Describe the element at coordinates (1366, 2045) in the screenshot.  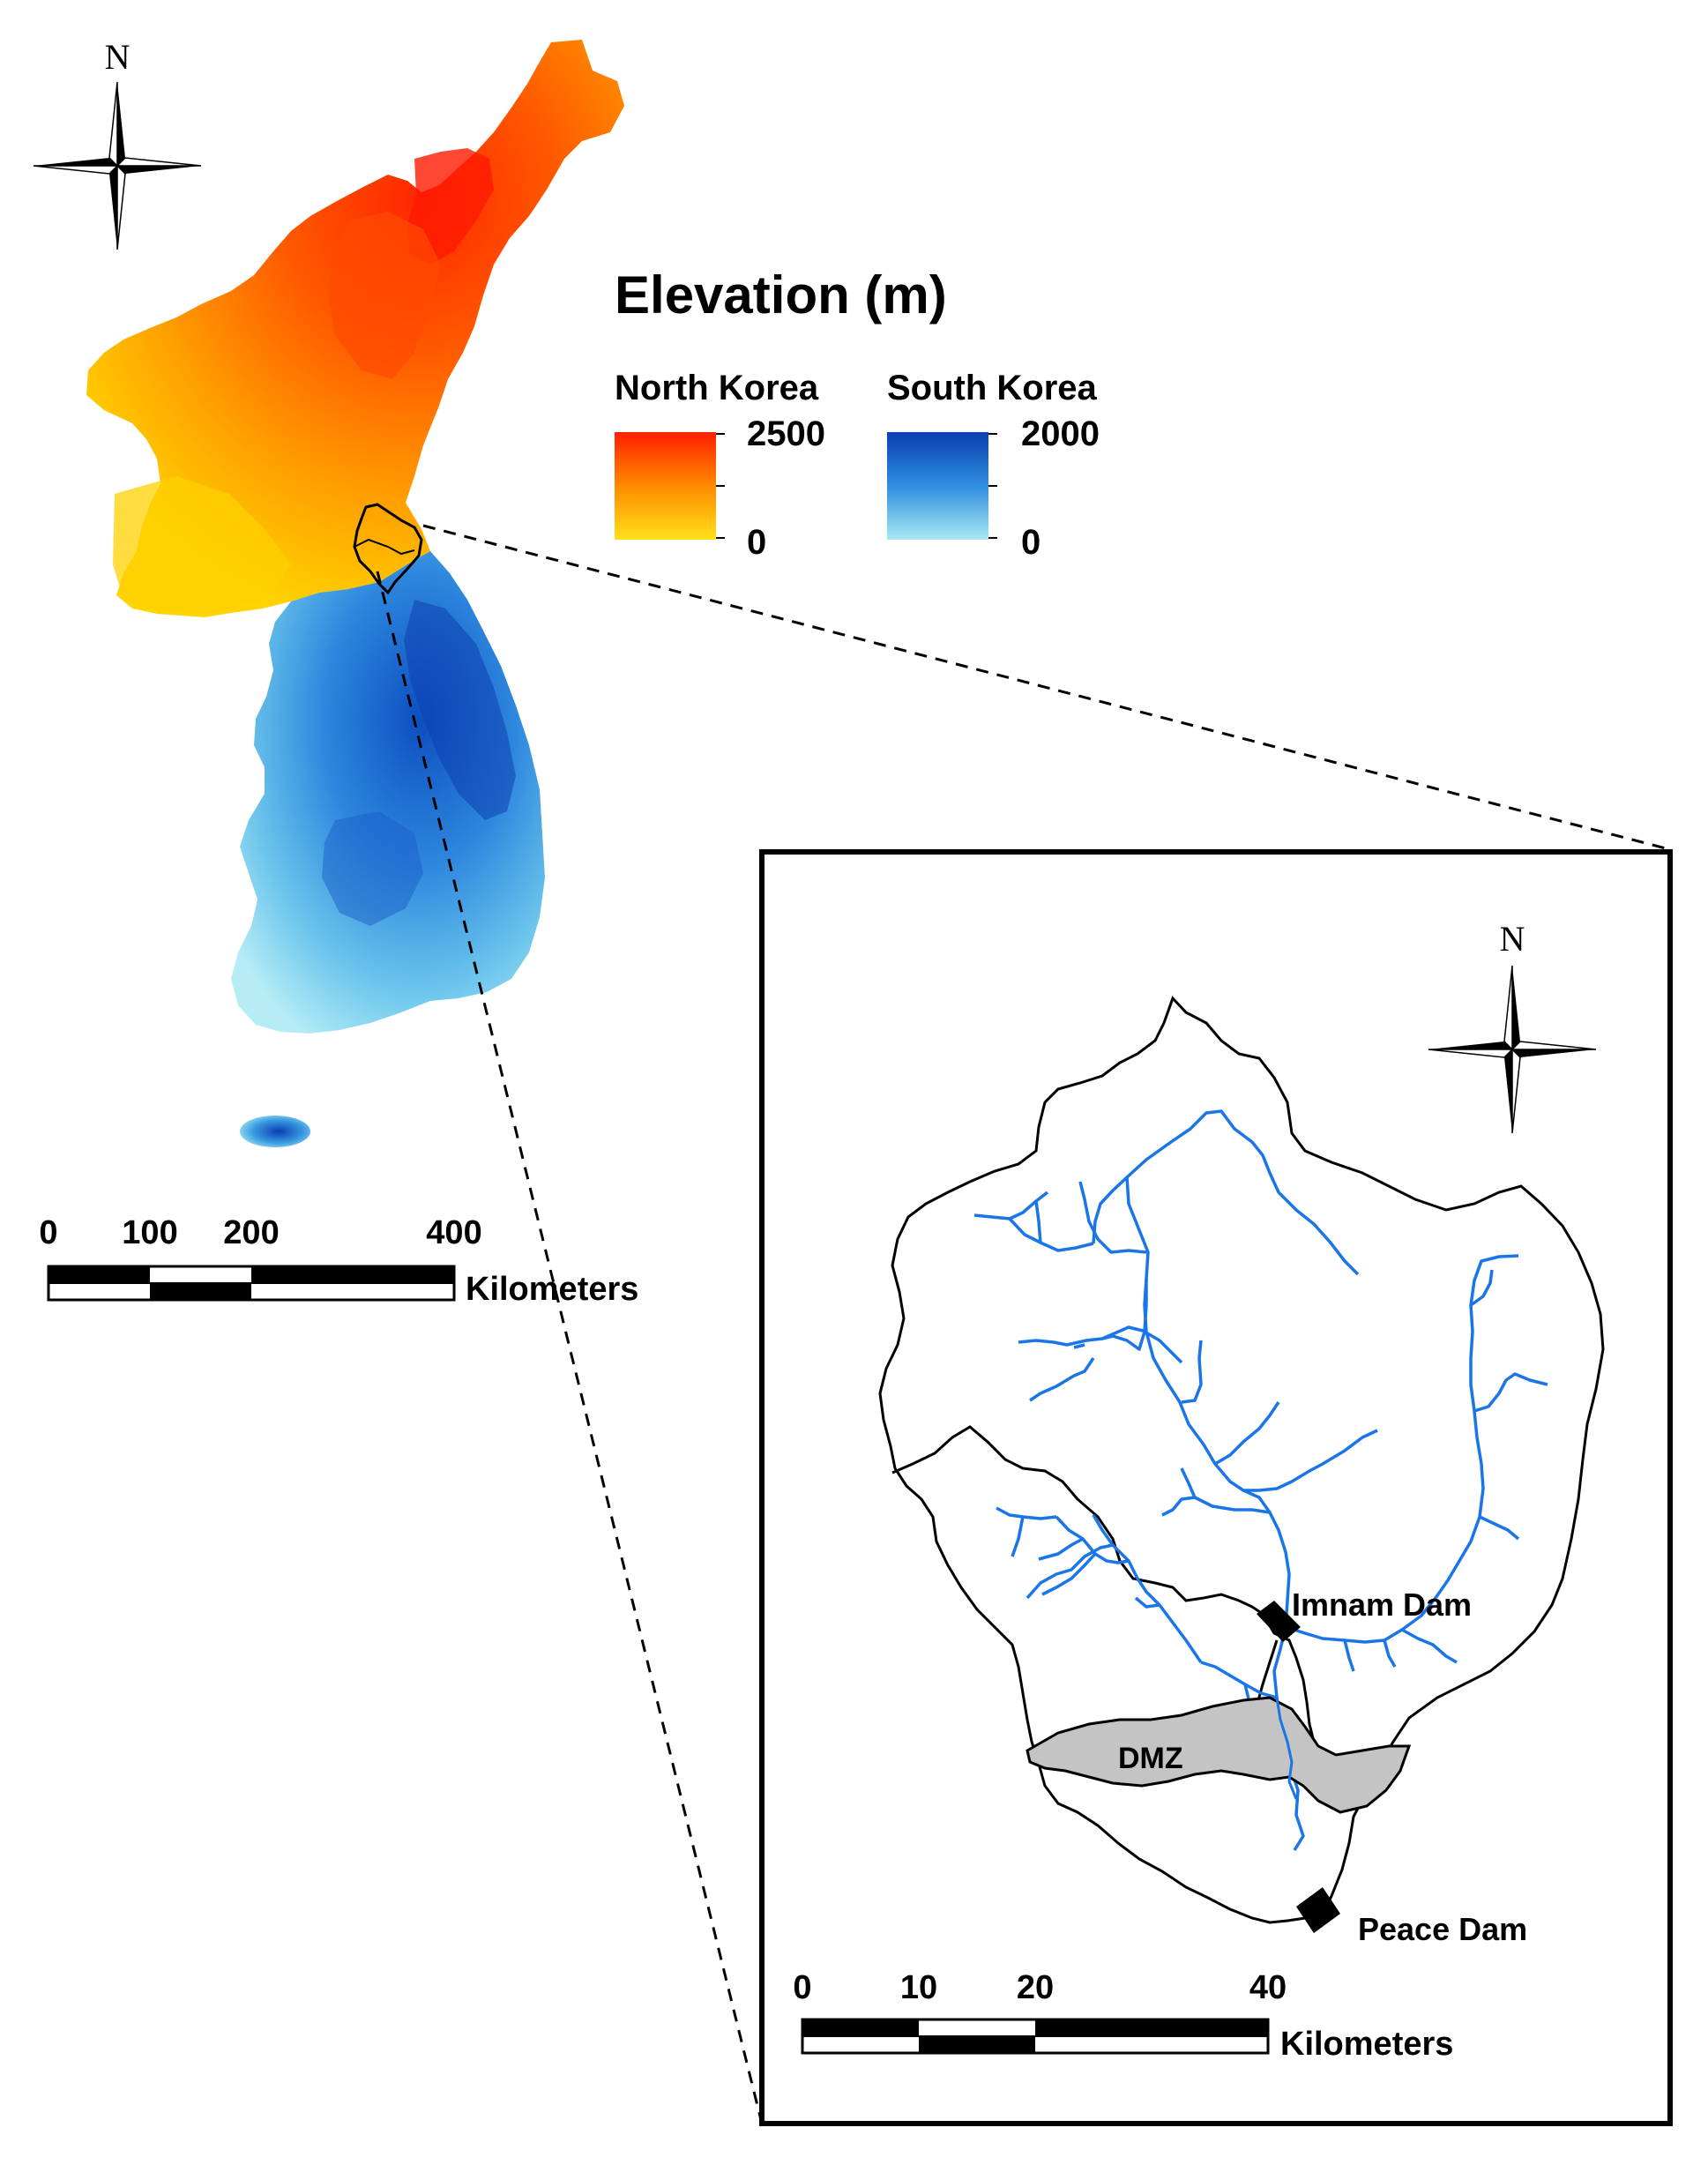
I see `inset-scale-unit: Kilometers` at that location.